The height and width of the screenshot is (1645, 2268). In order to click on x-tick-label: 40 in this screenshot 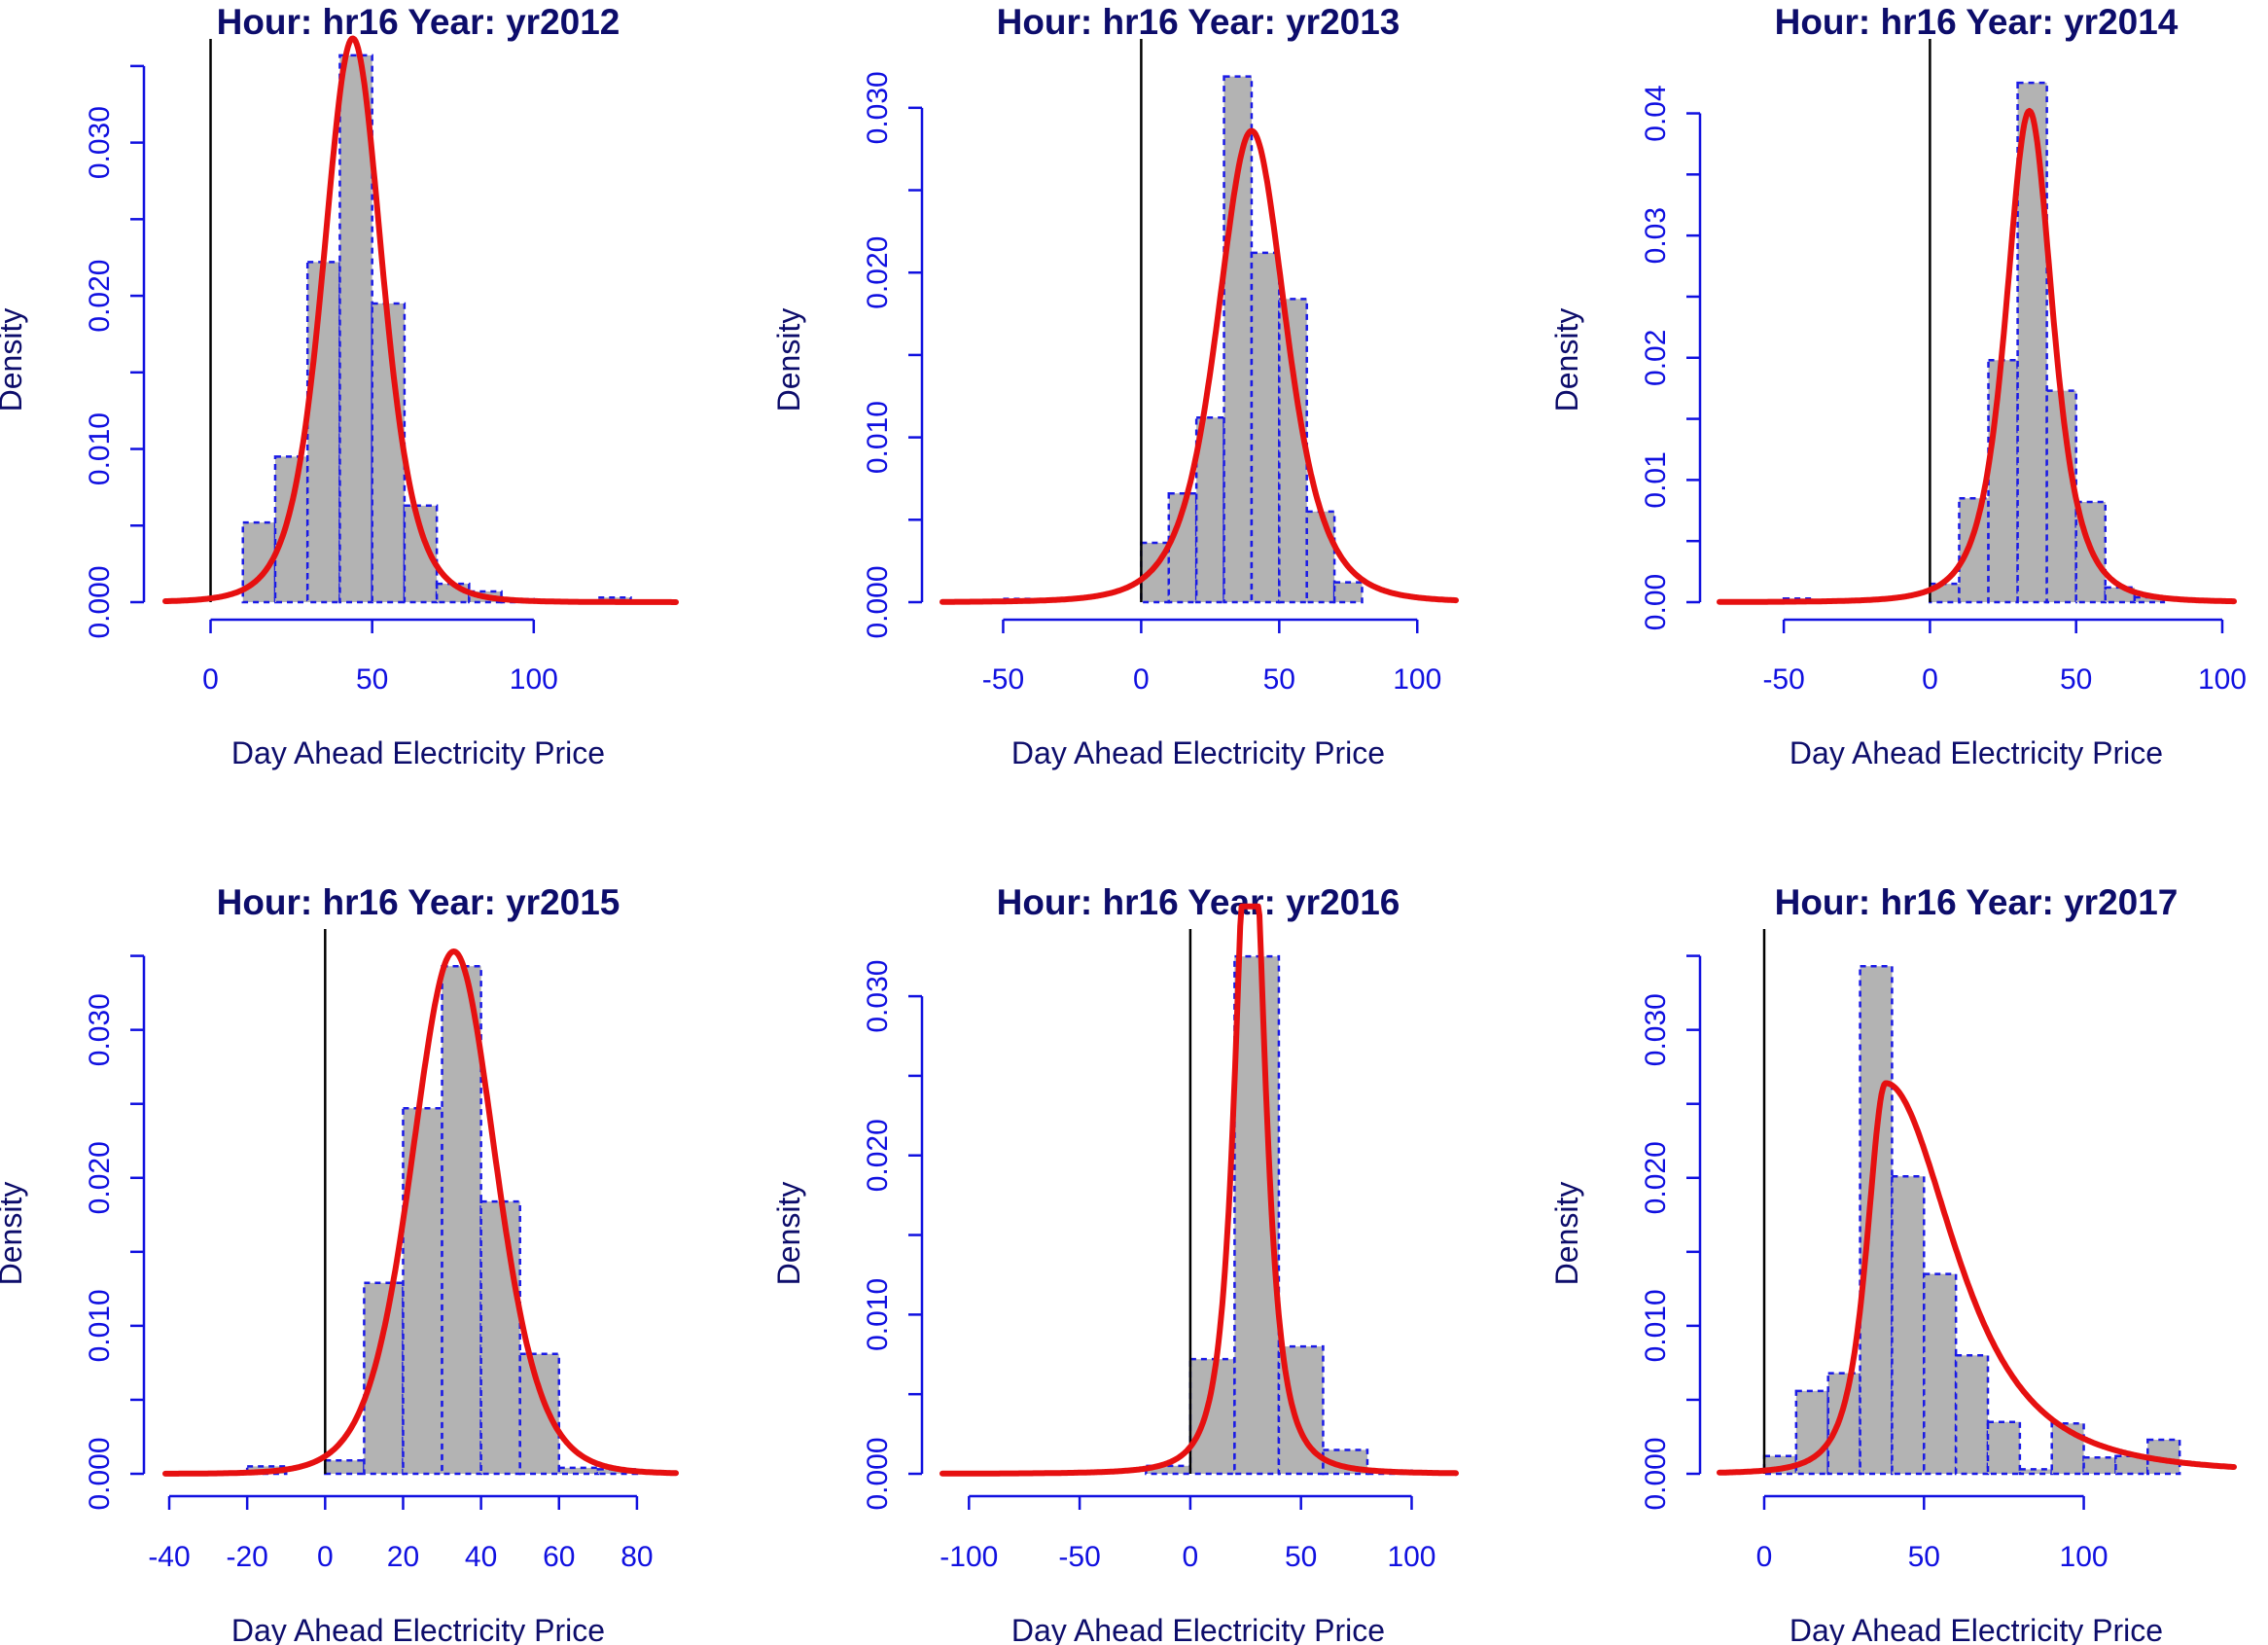, I will do `click(481, 1557)`.